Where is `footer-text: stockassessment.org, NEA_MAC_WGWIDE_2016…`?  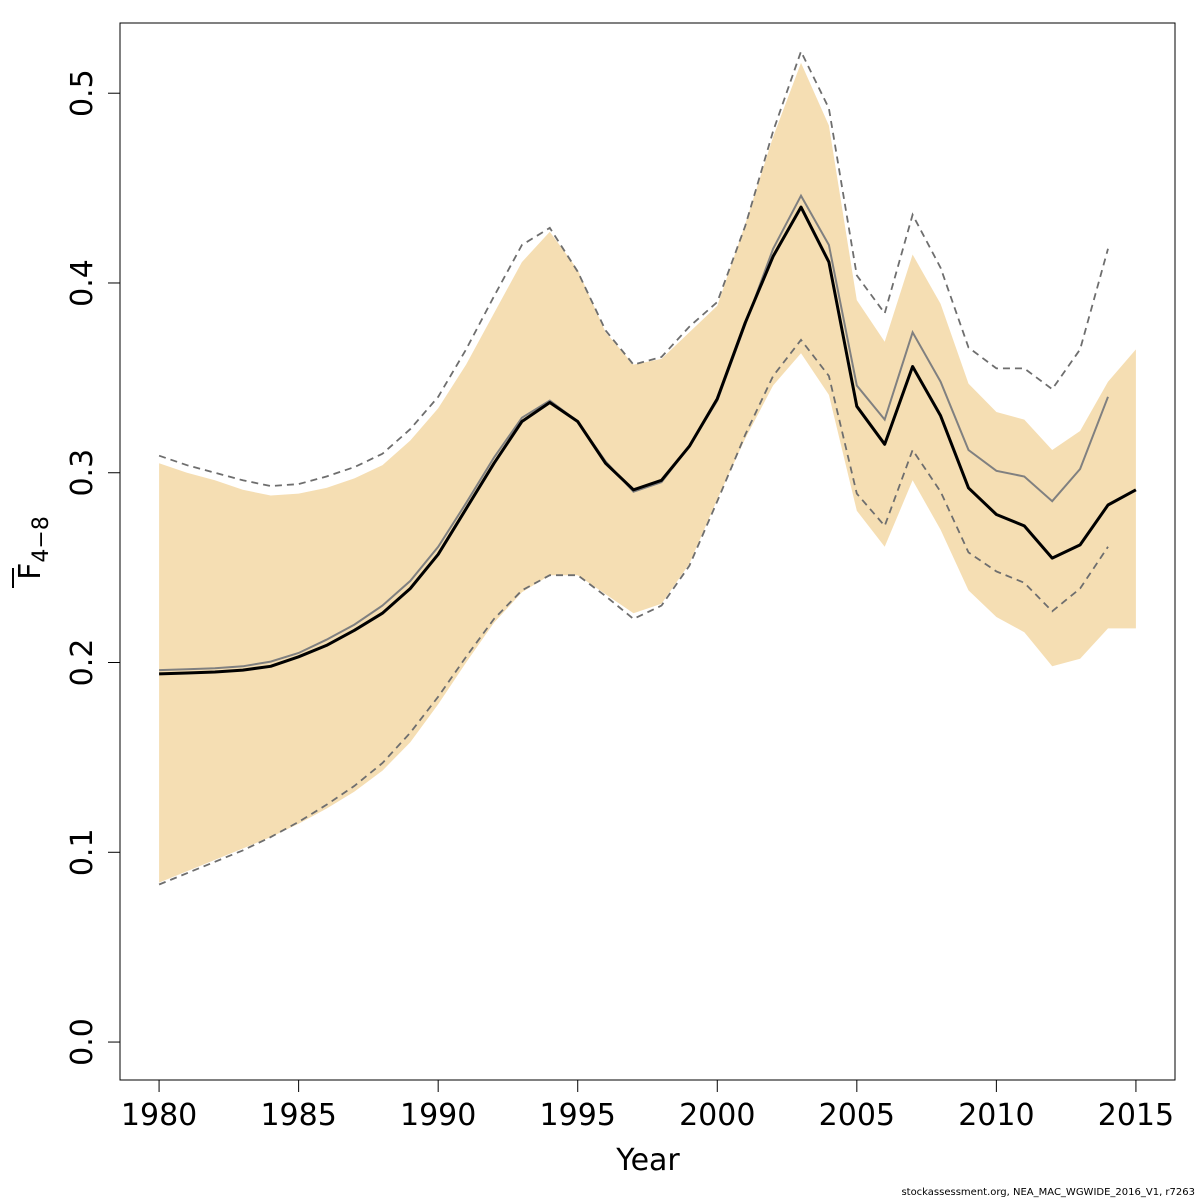 footer-text: stockassessment.org, NEA_MAC_WGWIDE_2016… is located at coordinates (1048, 1192).